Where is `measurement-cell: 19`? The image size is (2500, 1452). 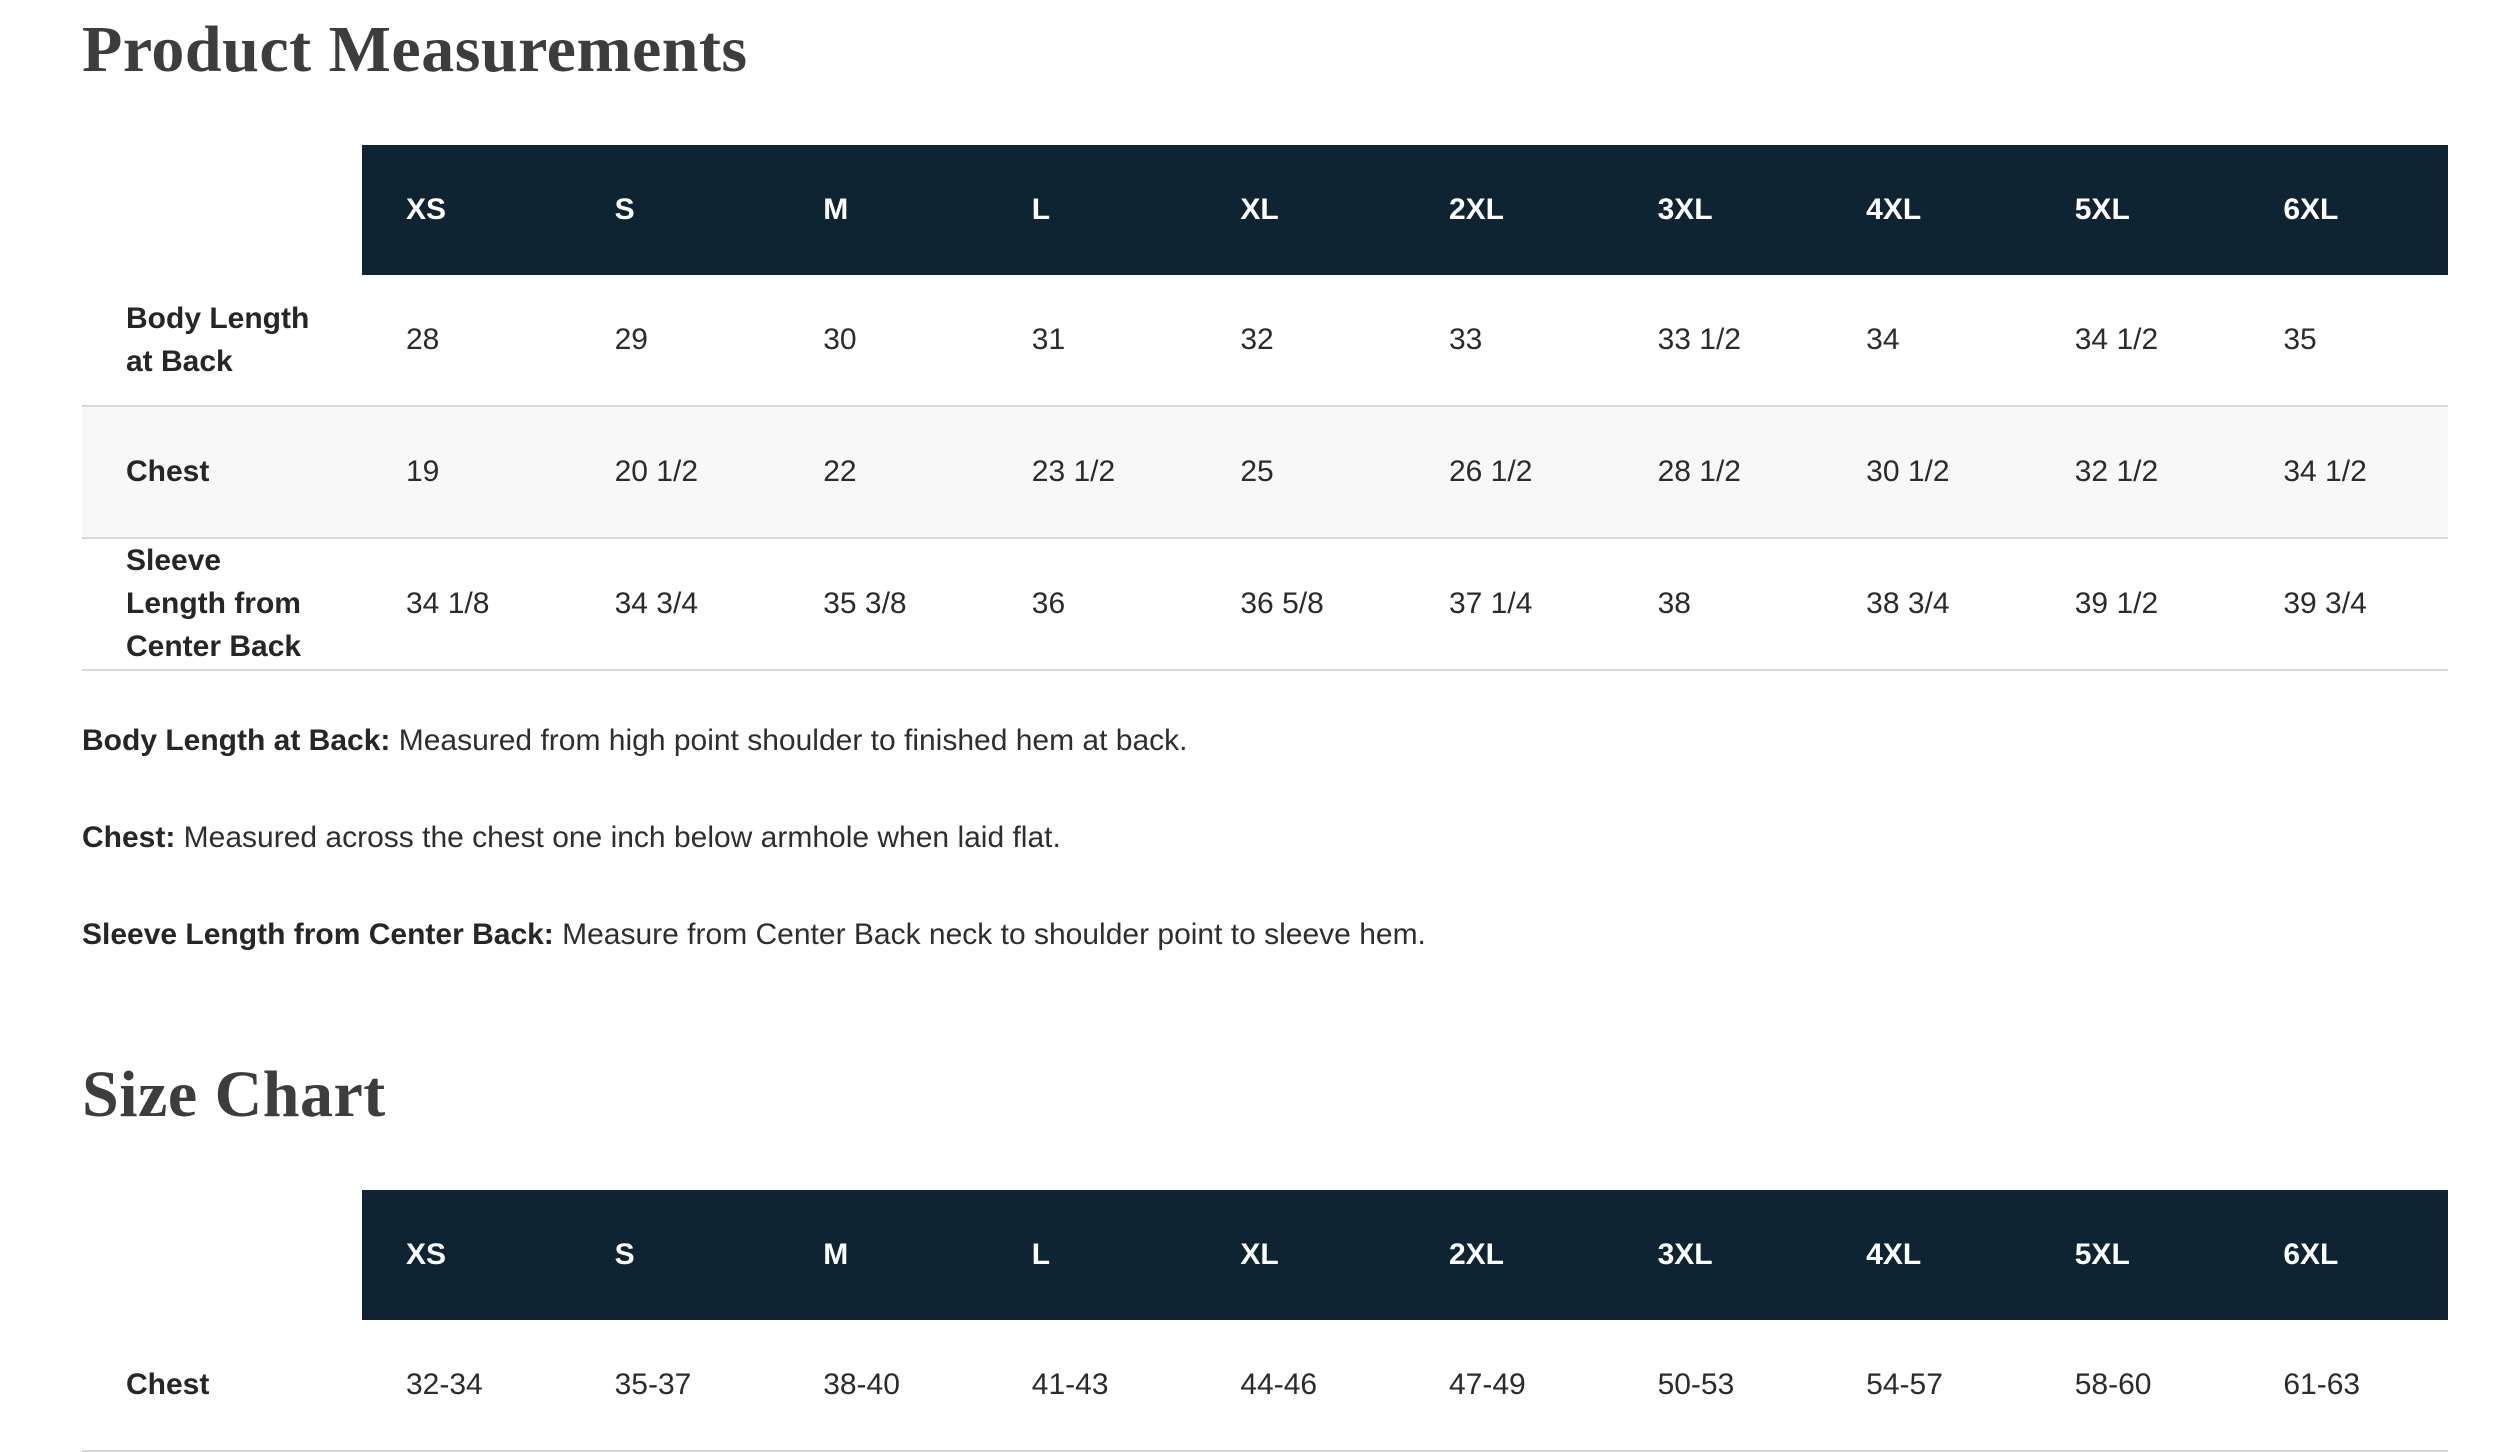 measurement-cell: 19 is located at coordinates (466, 472).